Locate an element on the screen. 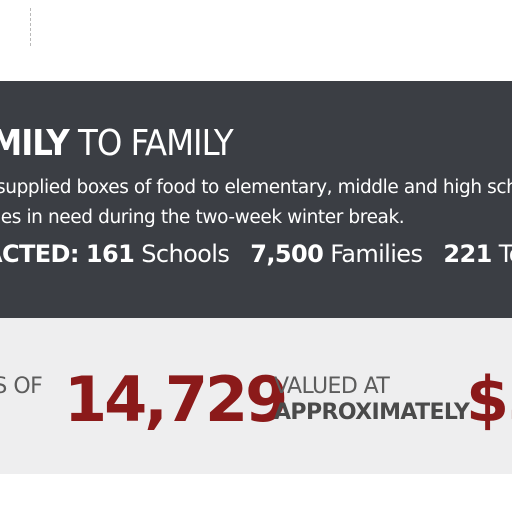 The width and height of the screenshot is (512, 512). impact-label: ACTED: is located at coordinates (39, 254).